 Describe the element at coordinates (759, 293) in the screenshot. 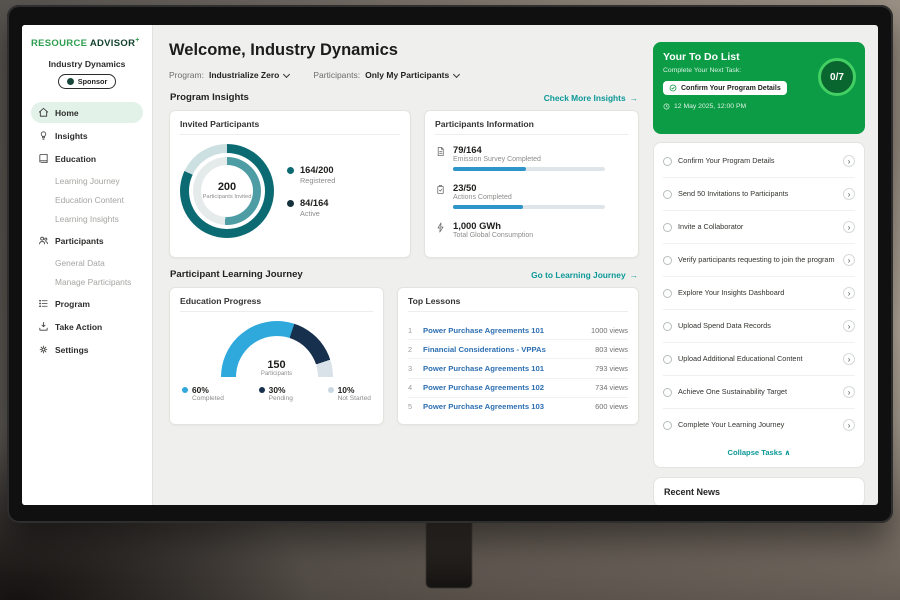

I see `task-row: Explore Your Insights Dashboard ›` at that location.